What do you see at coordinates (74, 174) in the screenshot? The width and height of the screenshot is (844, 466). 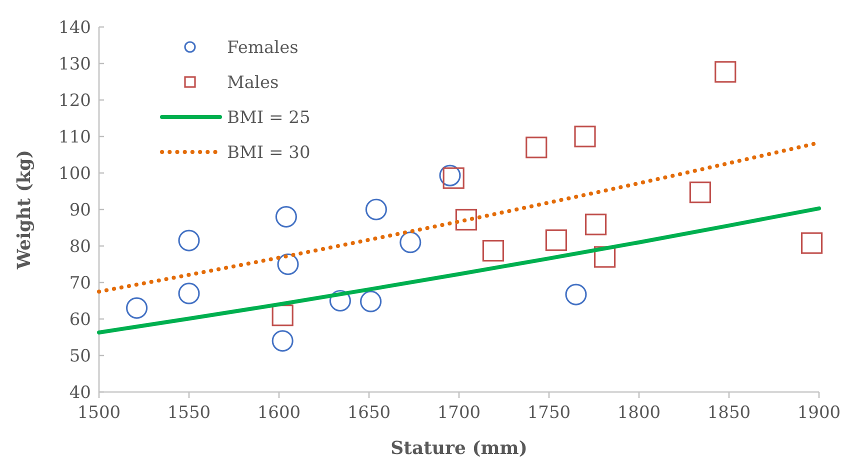 I see `y-tick-label: 100` at bounding box center [74, 174].